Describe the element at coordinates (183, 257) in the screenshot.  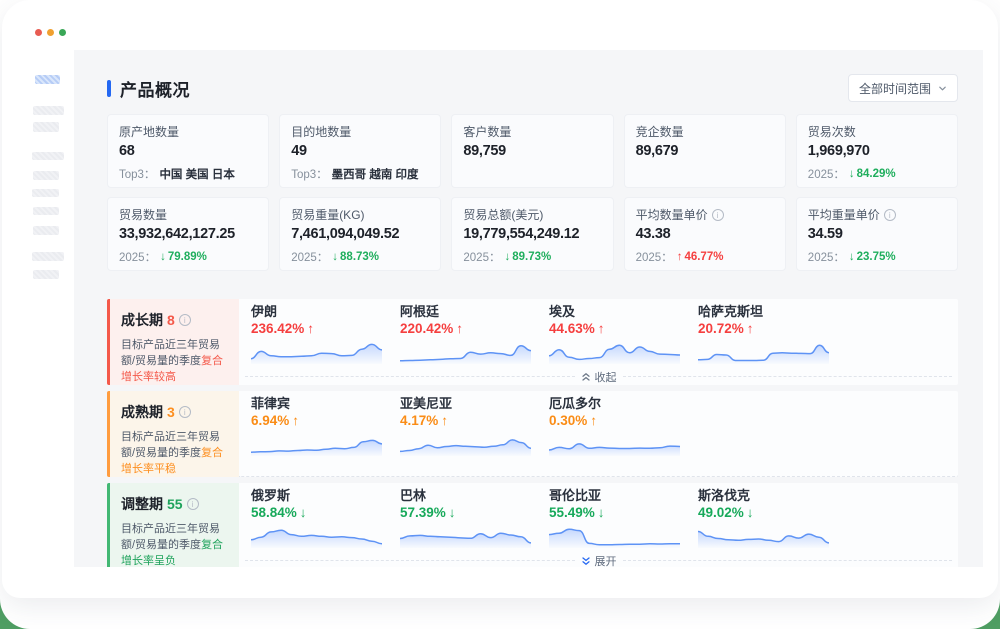
I see `stat-trend: ↓ 79.89%` at that location.